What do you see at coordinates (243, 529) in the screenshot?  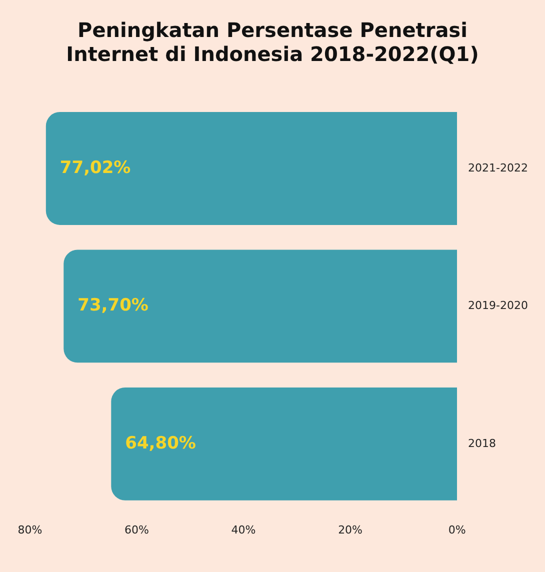 I see `x-tick-label: 40%` at bounding box center [243, 529].